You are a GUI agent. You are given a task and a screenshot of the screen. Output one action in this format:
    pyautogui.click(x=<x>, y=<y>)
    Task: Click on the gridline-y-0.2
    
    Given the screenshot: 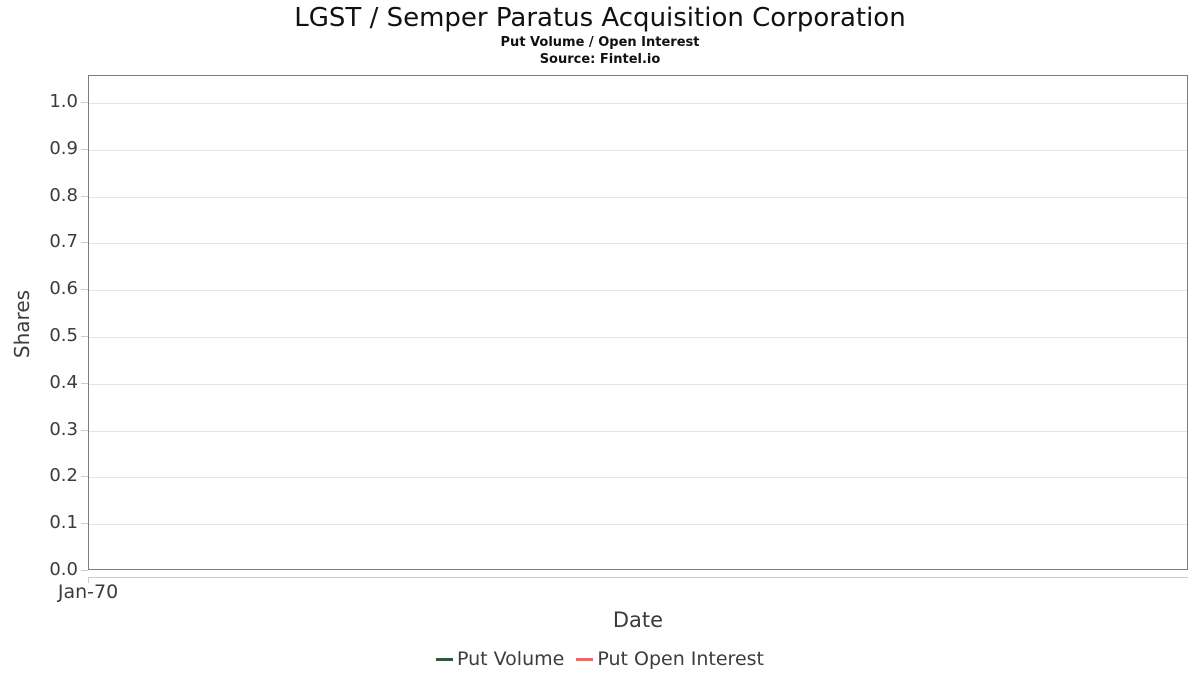 What is the action you would take?
    pyautogui.click(x=638, y=478)
    